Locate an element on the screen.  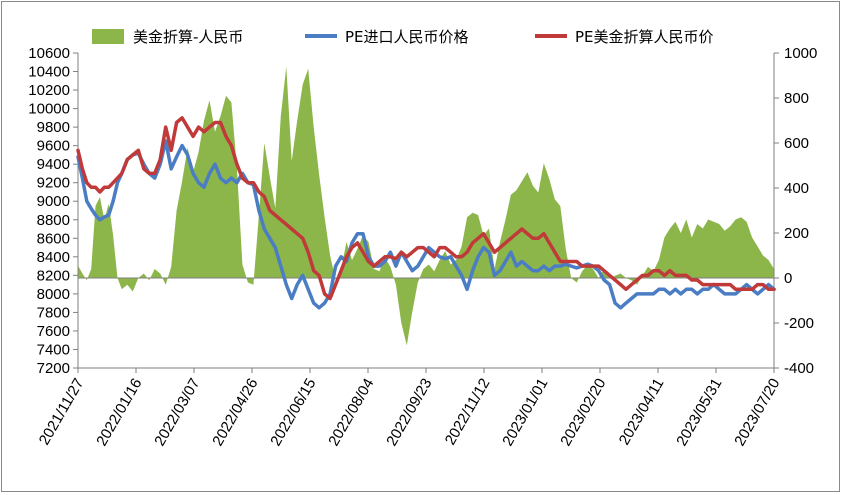
y-left-tick-label: 7400 is located at coordinates (53, 349).